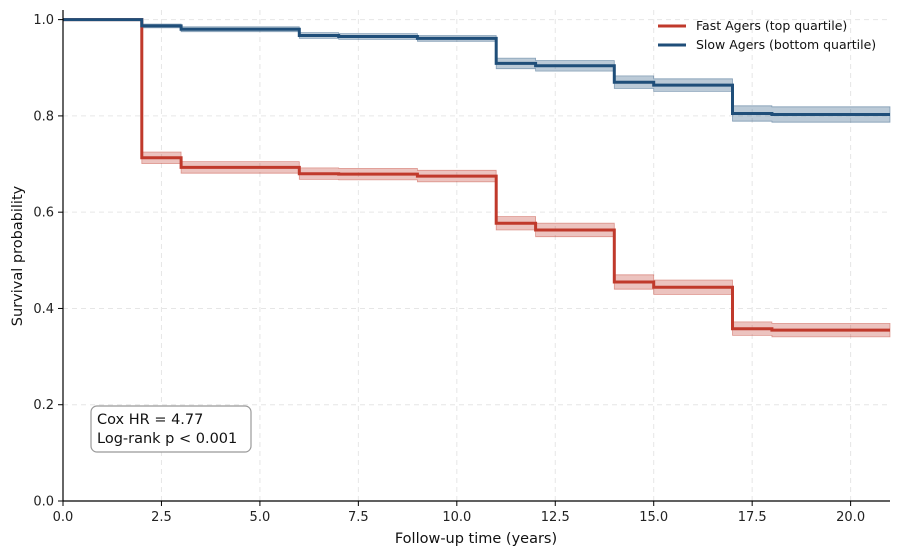 This screenshot has height=556, width=900. I want to click on y-tick-label: 0.6, so click(43, 213).